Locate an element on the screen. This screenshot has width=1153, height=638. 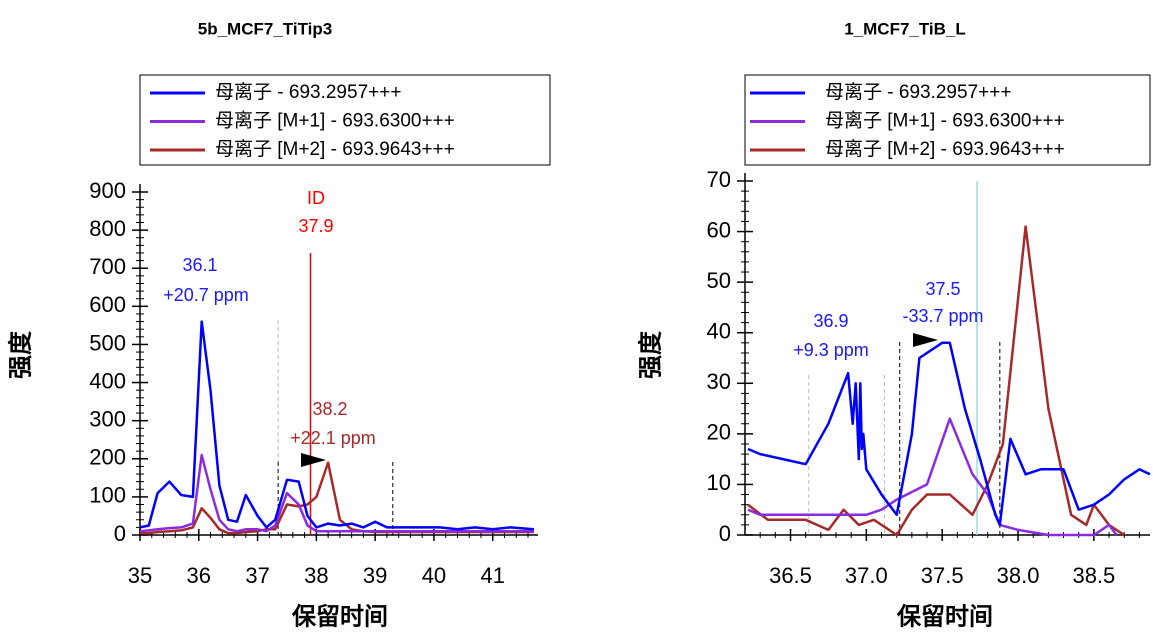
y-tick-label: 400 is located at coordinates (107, 380).